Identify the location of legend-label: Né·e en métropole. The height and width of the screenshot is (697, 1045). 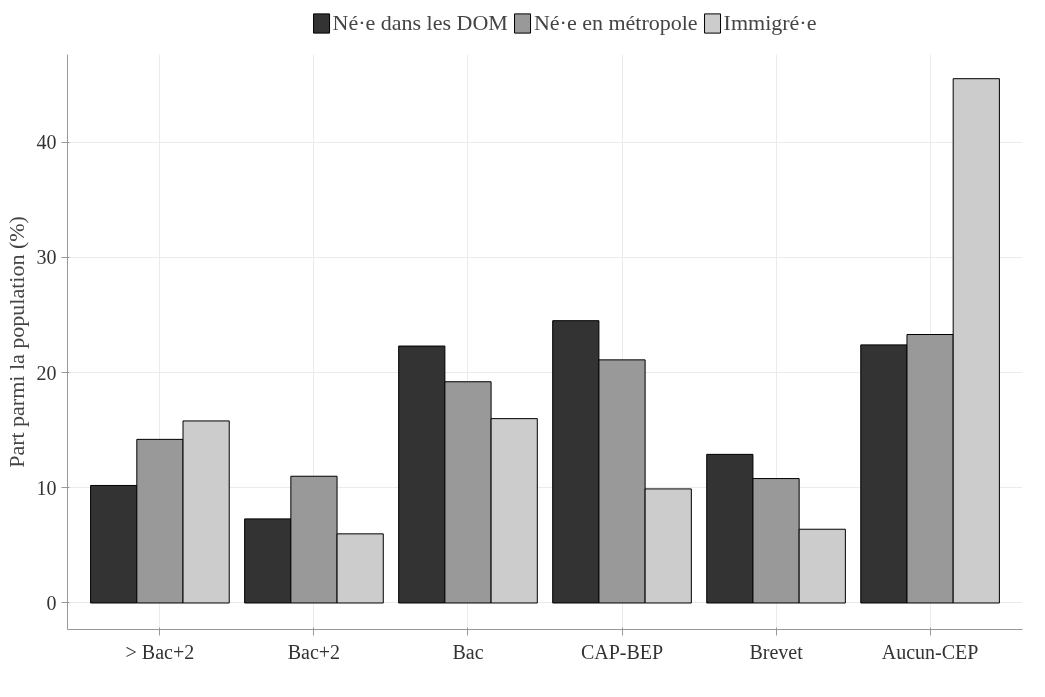
(615, 23).